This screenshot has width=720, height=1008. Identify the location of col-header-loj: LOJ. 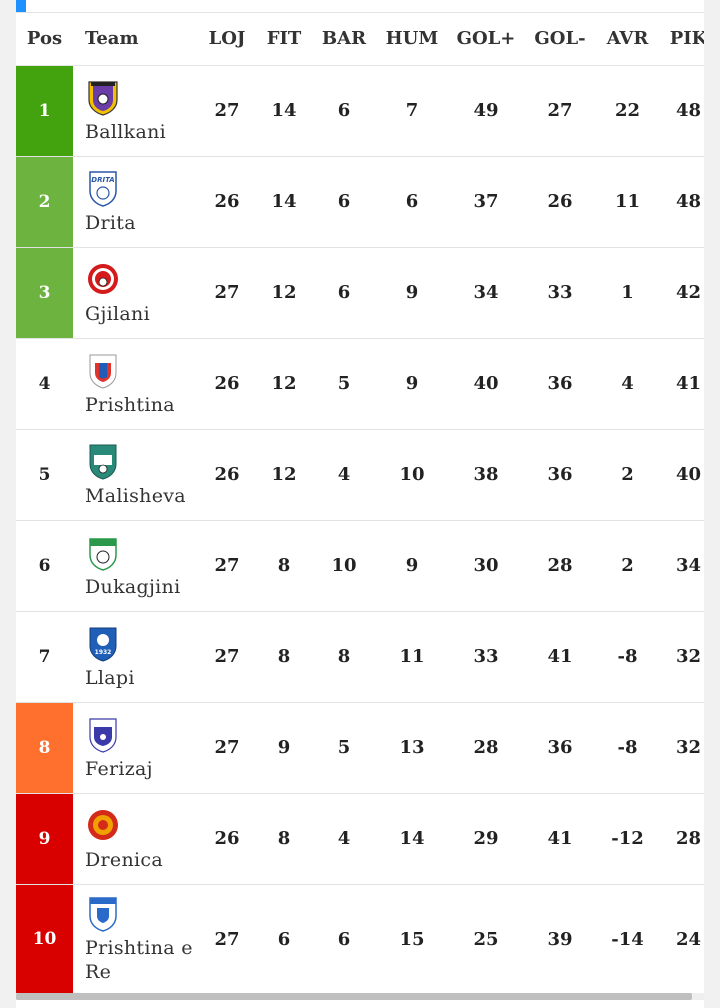
(227, 39).